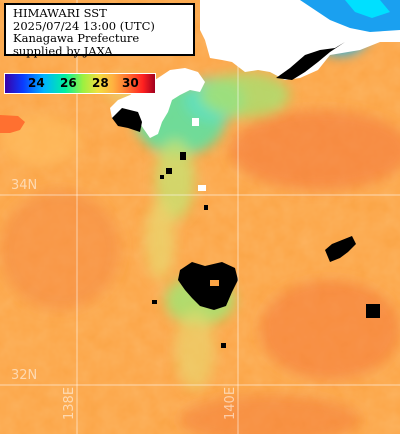  What do you see at coordinates (69, 403) in the screenshot?
I see `lon-label-138e: 138E` at bounding box center [69, 403].